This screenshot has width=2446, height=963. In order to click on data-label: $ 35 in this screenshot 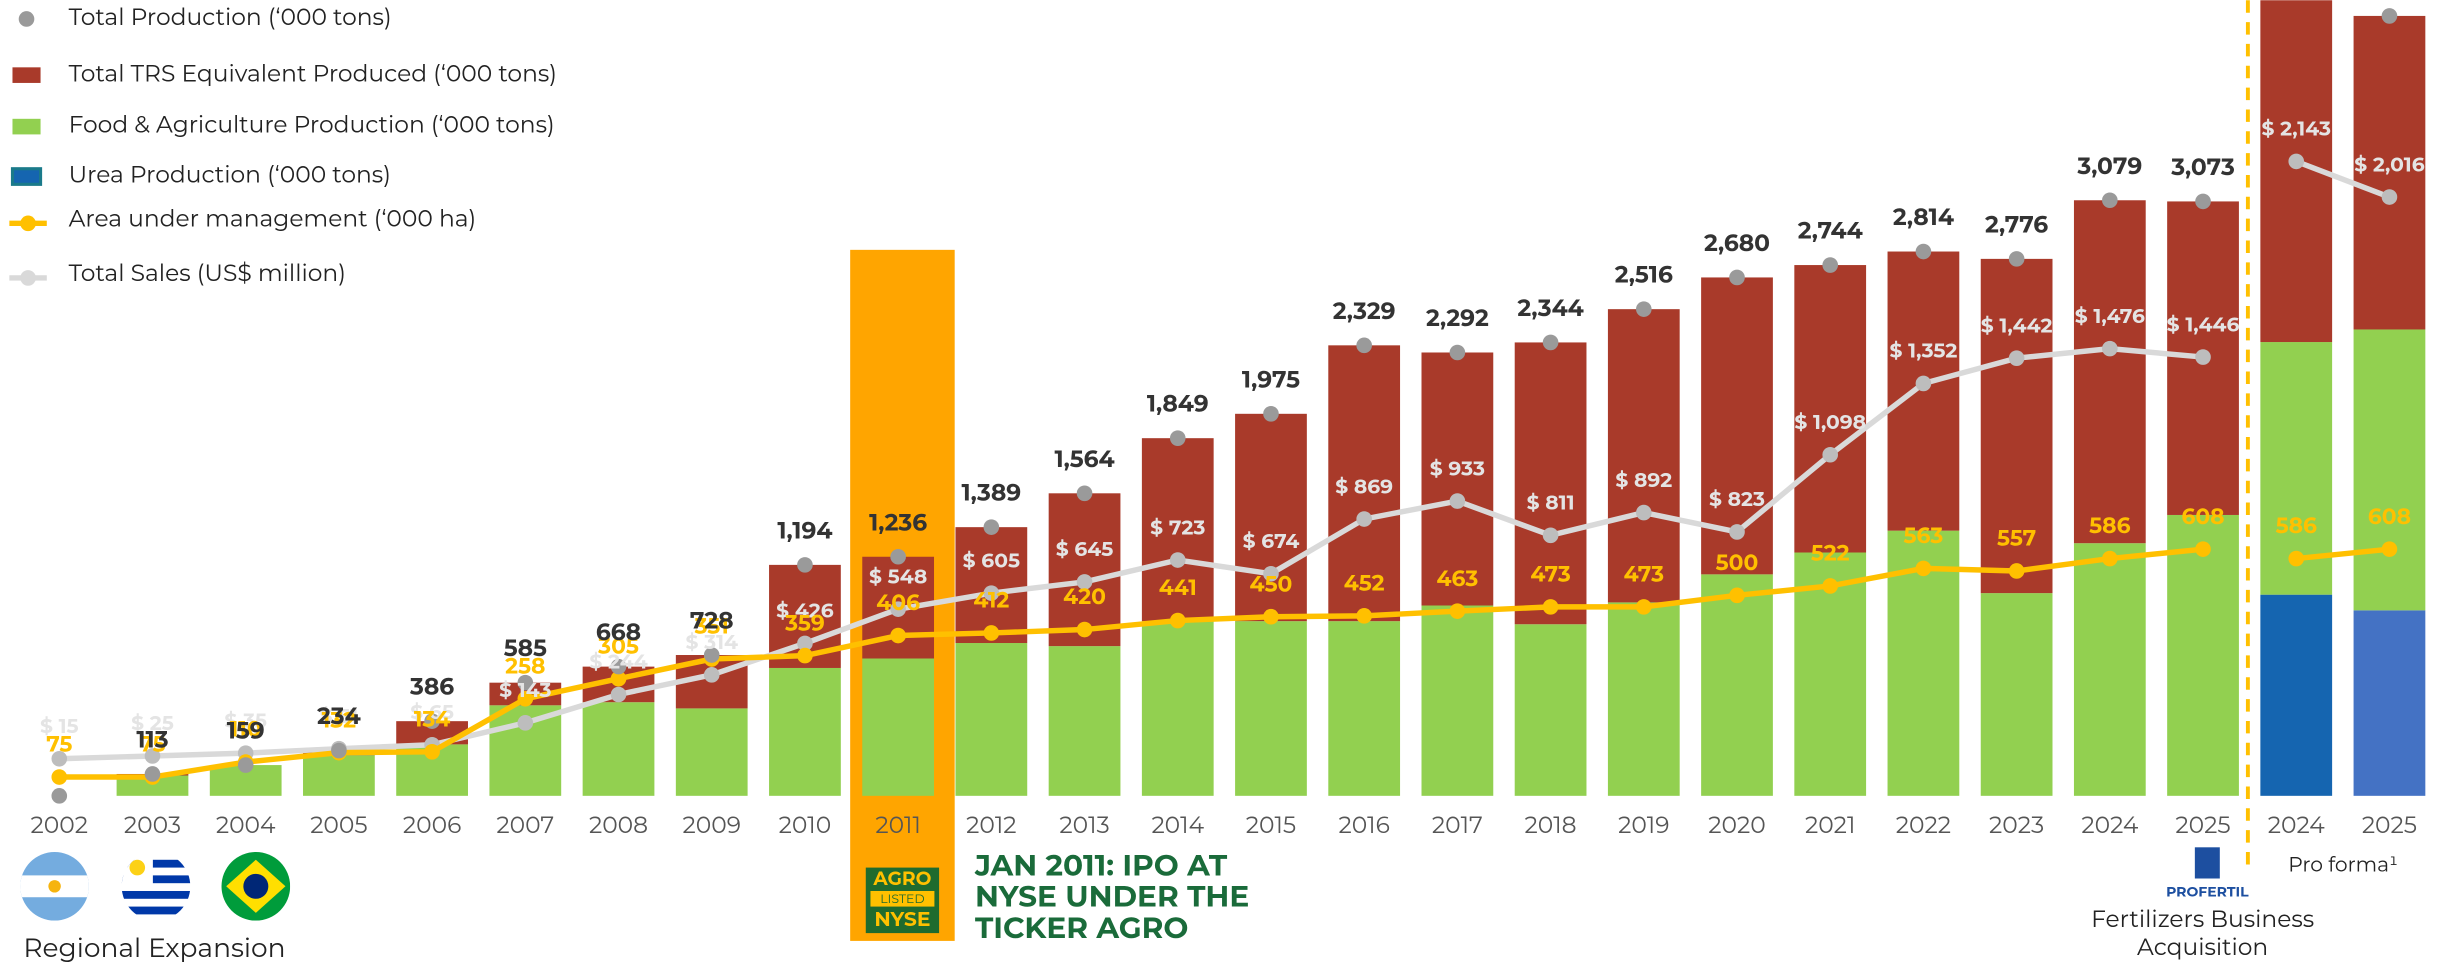, I will do `click(245, 720)`.